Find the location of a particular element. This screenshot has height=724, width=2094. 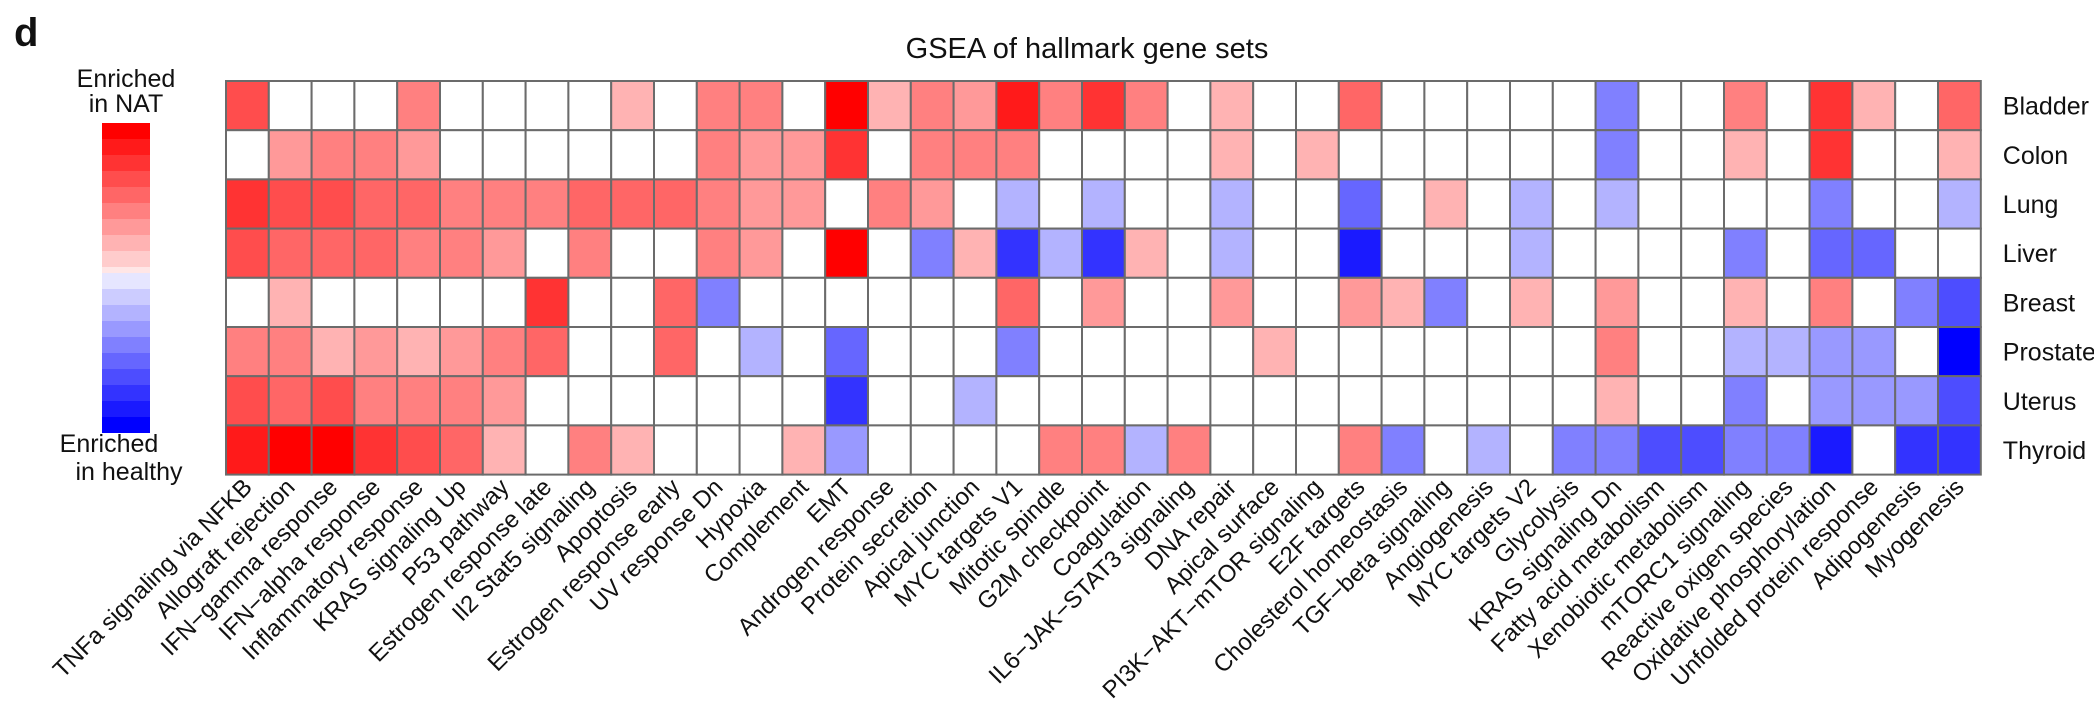

legend-swatches is located at coordinates (126, 278).